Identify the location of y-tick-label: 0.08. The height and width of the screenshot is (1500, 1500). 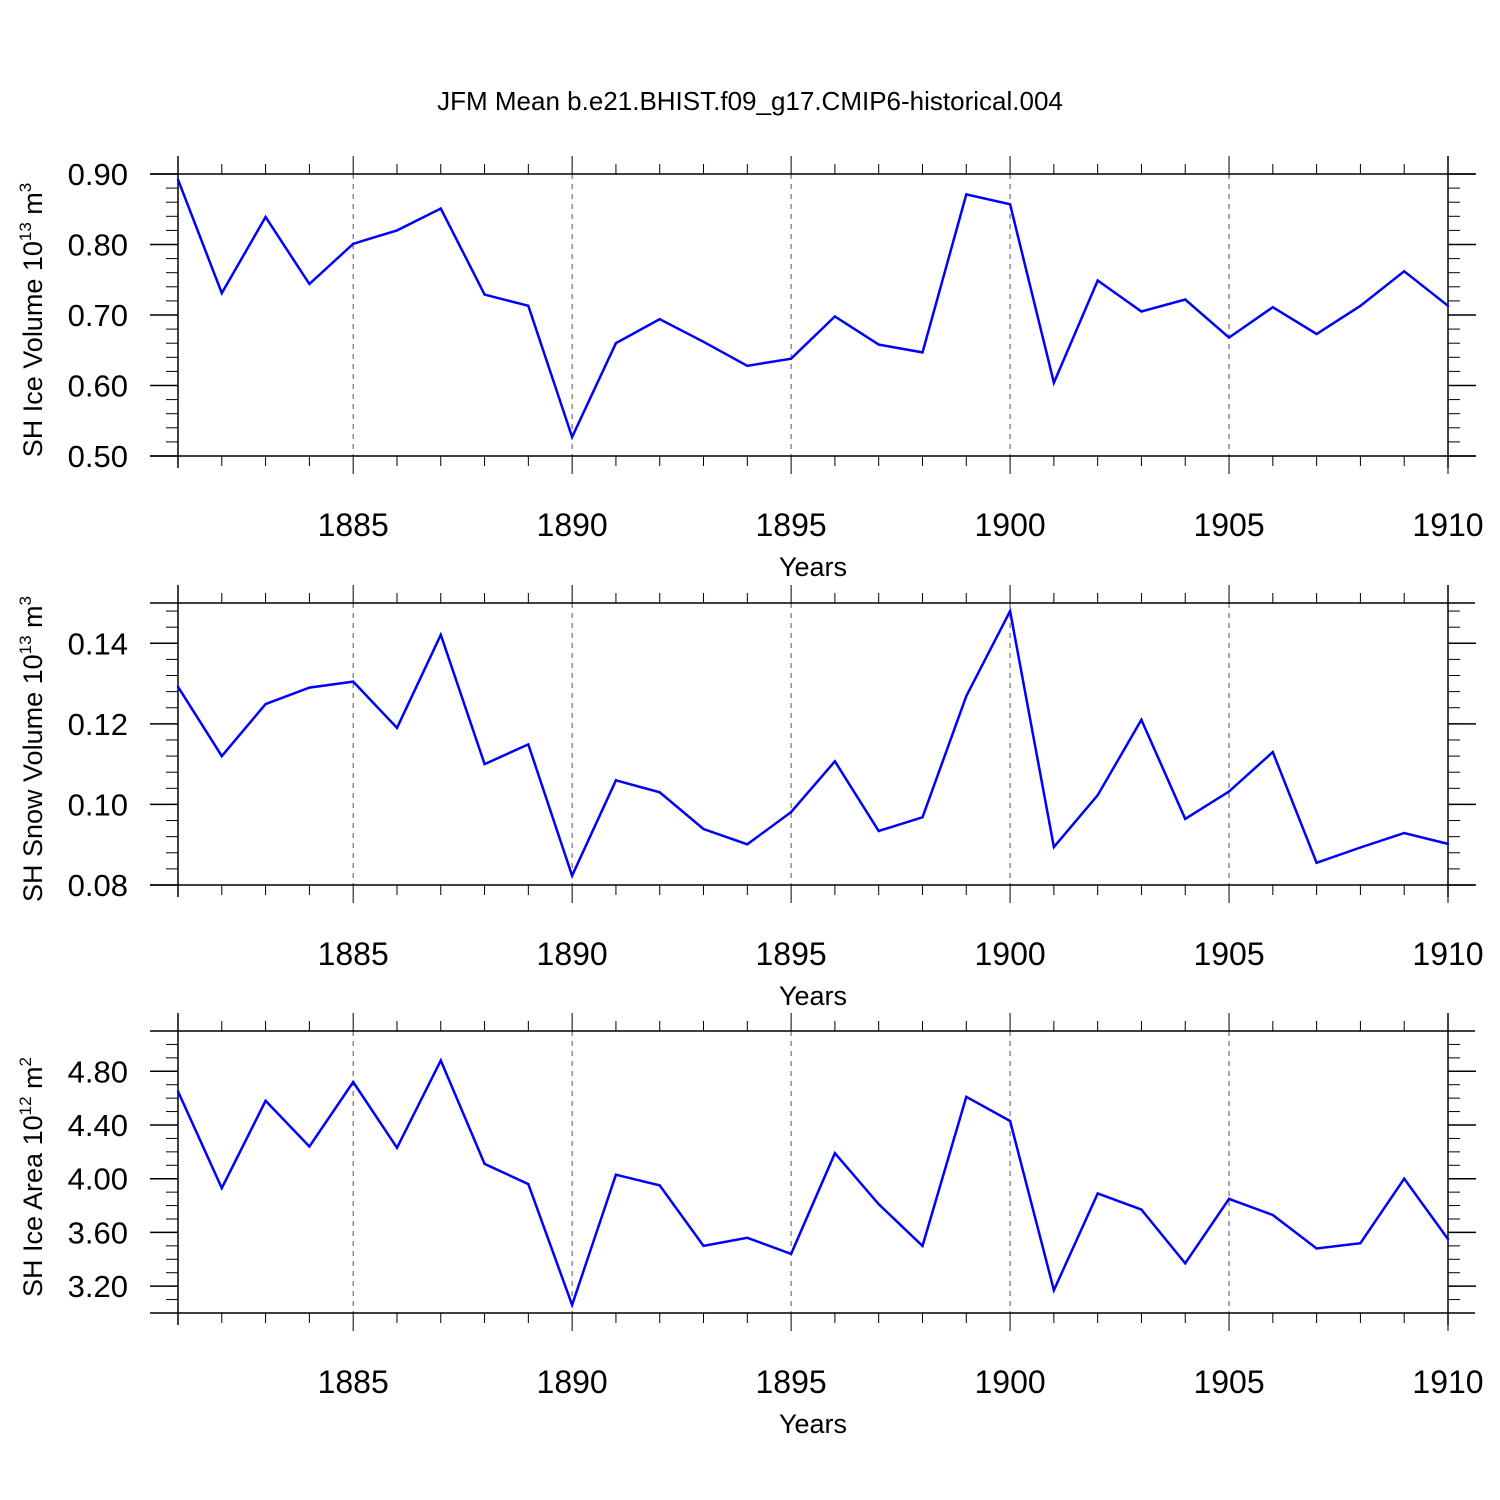
(98, 885).